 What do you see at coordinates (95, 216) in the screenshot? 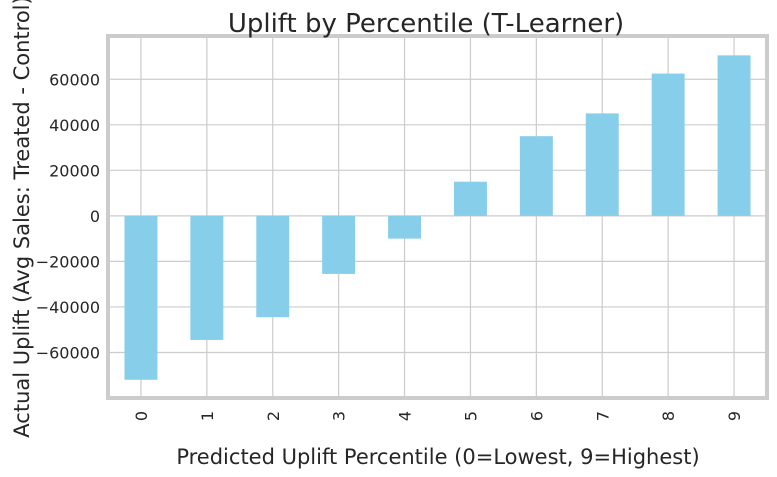
I see `y-tick-label: 0` at bounding box center [95, 216].